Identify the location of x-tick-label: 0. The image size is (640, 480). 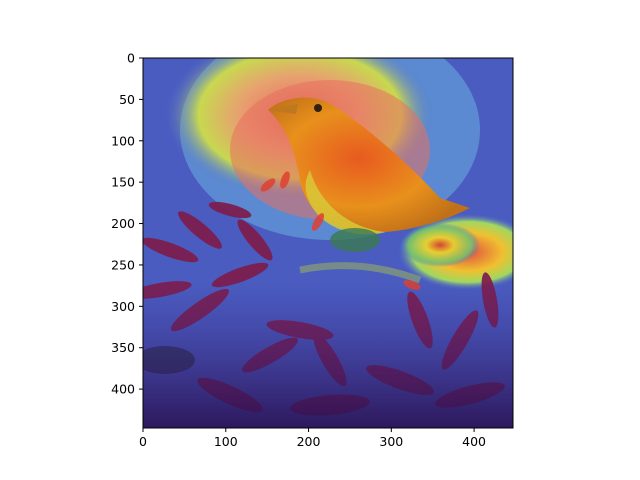
(143, 441).